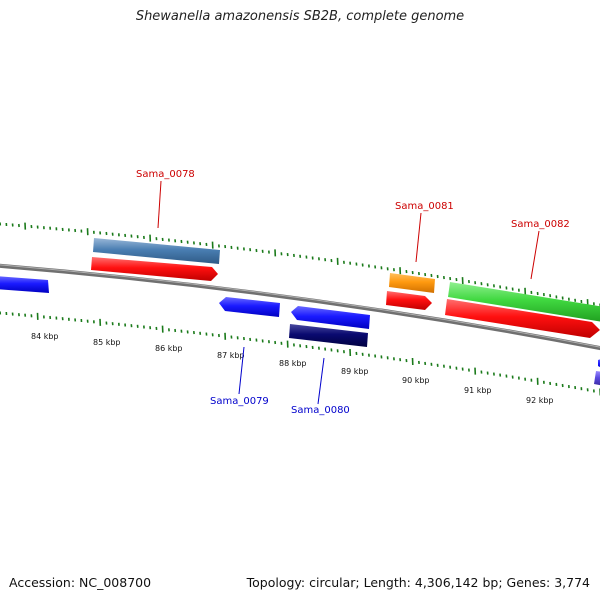 The image size is (600, 600). I want to click on scale-label-88: 88 kbp, so click(293, 363).